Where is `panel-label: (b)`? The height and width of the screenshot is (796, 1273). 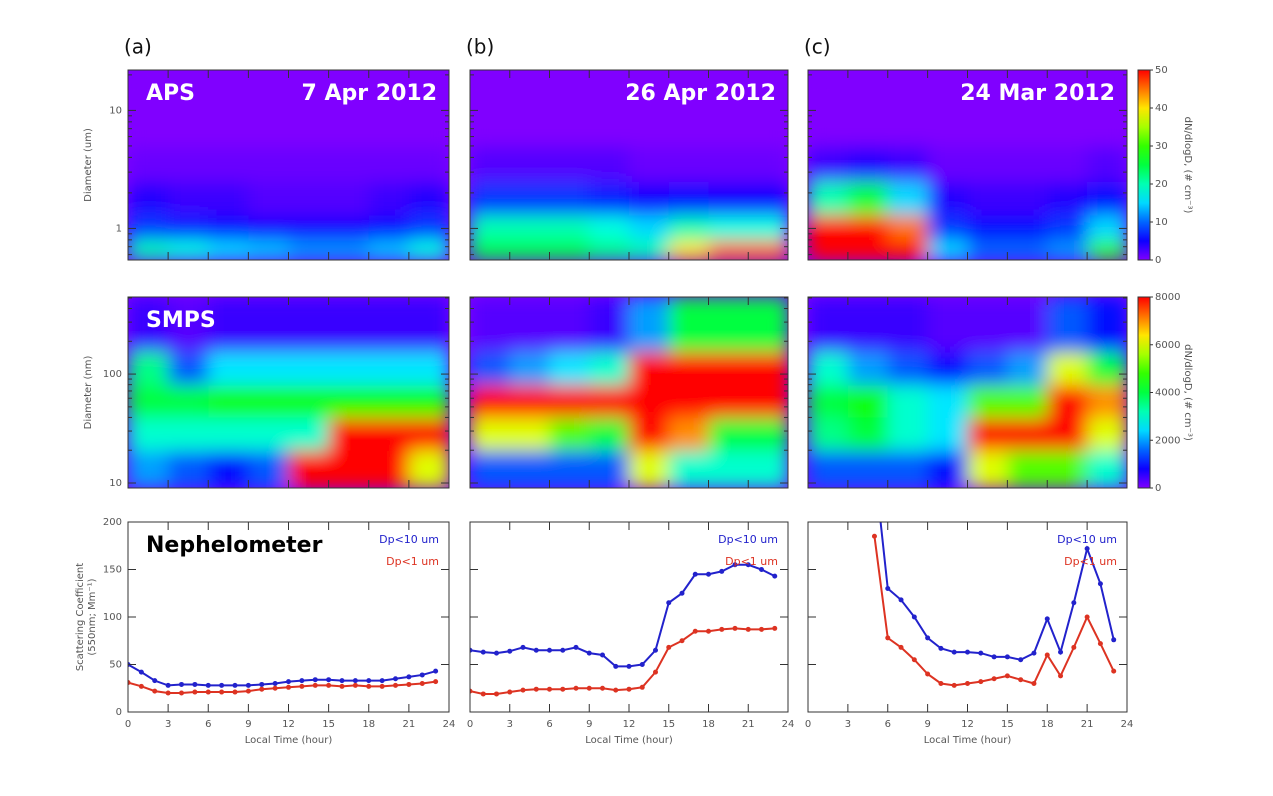
panel-label: (b) is located at coordinates (480, 47).